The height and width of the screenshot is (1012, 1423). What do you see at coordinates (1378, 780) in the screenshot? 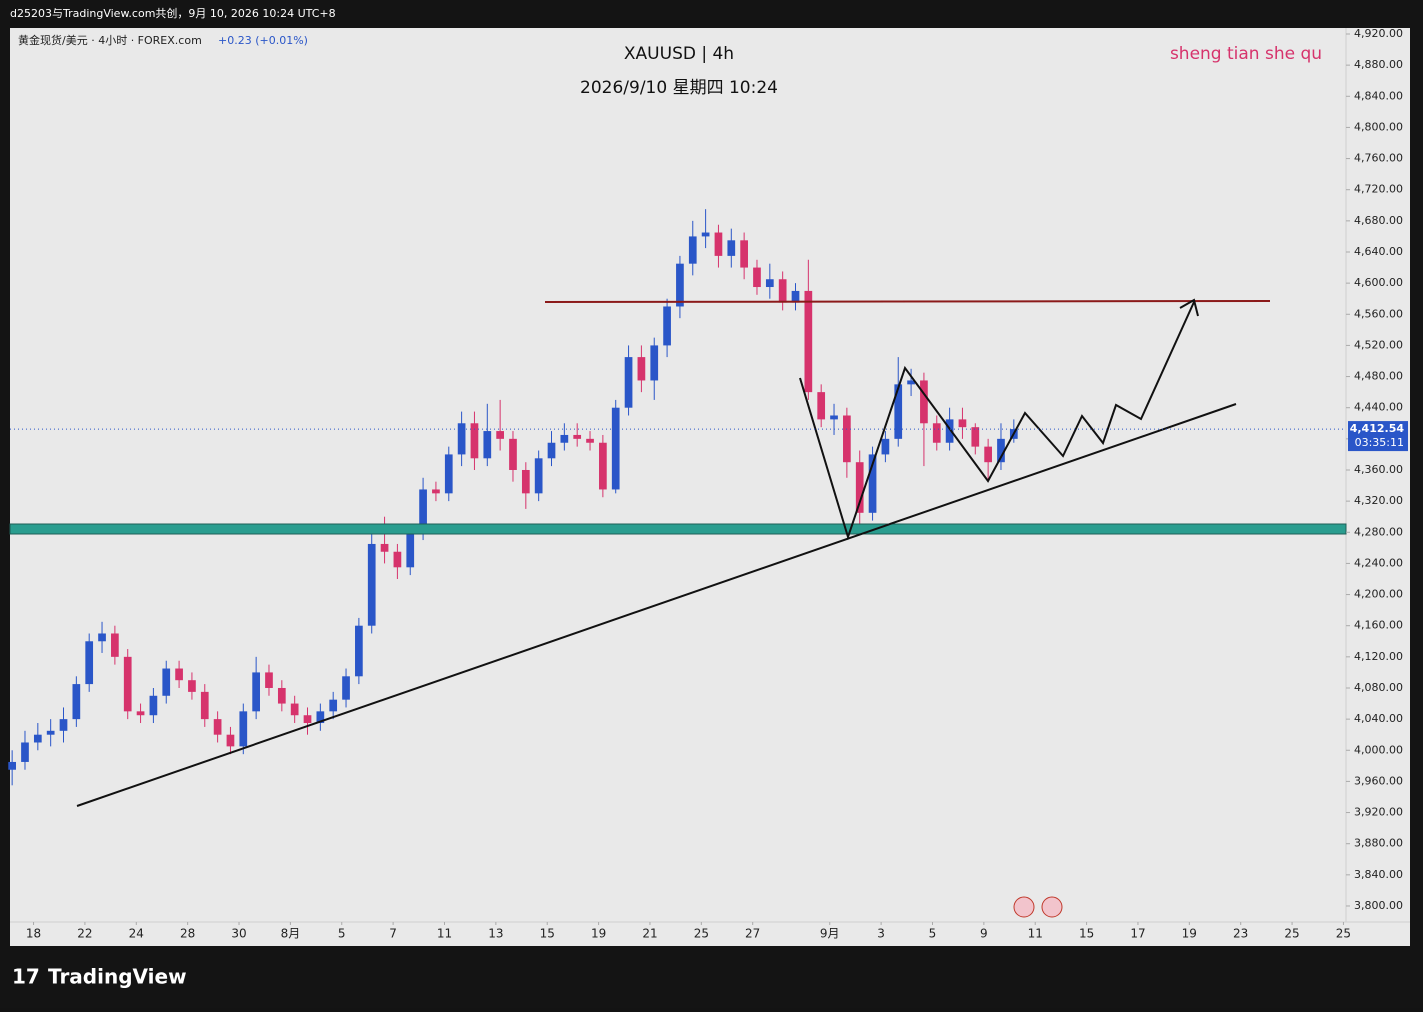
I see `y-tick-label: 3,960.00` at bounding box center [1378, 780].